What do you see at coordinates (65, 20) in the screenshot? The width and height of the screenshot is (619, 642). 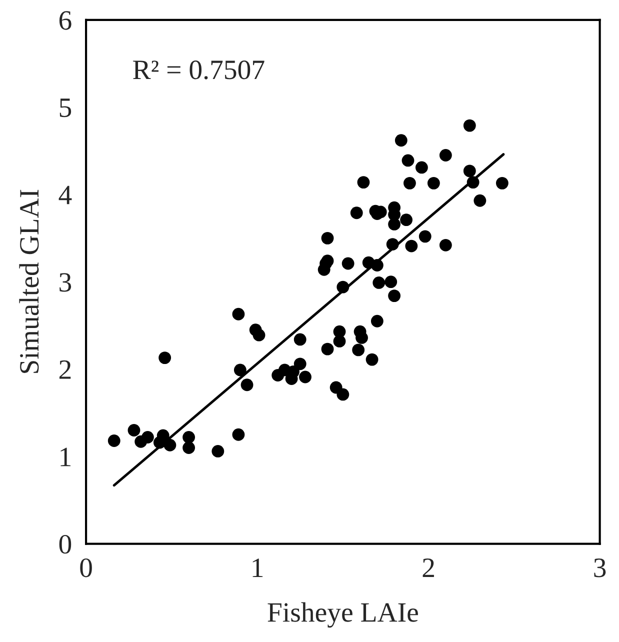 I see `y-tick-label: 6` at bounding box center [65, 20].